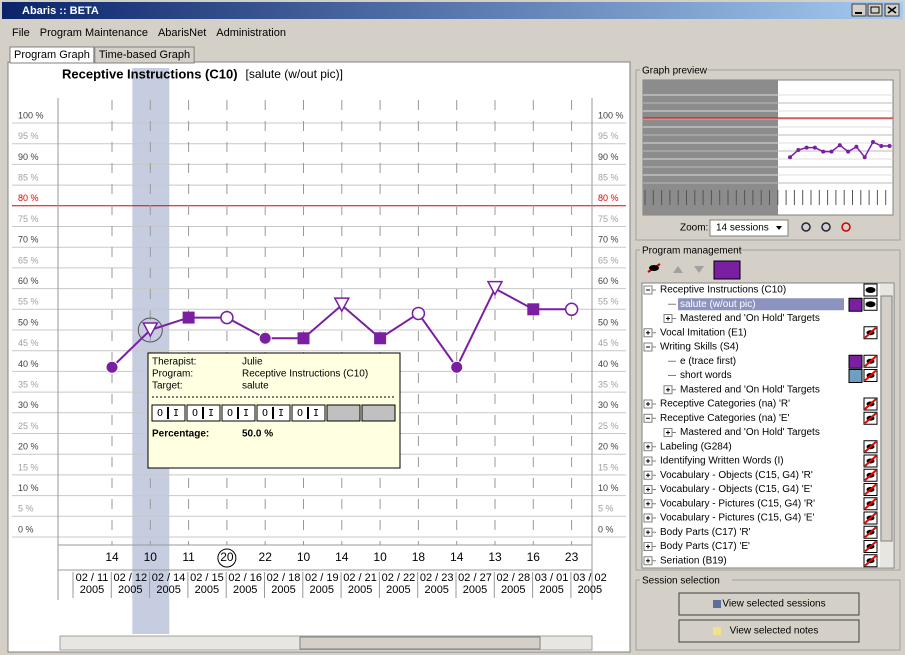 The image size is (905, 655). I want to click on zoom-value: 14 sessions, so click(742, 228).